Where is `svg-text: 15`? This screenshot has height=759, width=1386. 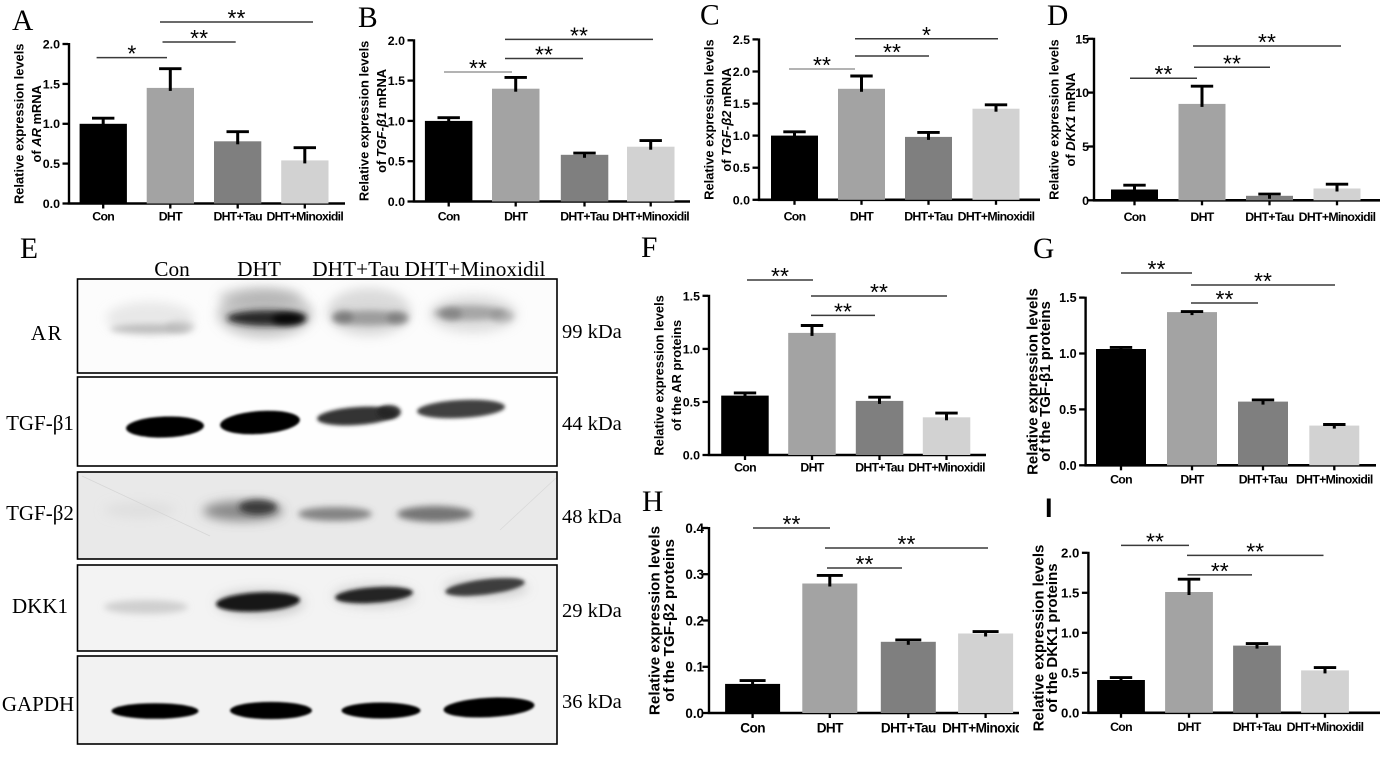
svg-text: 15 is located at coordinates (1082, 39).